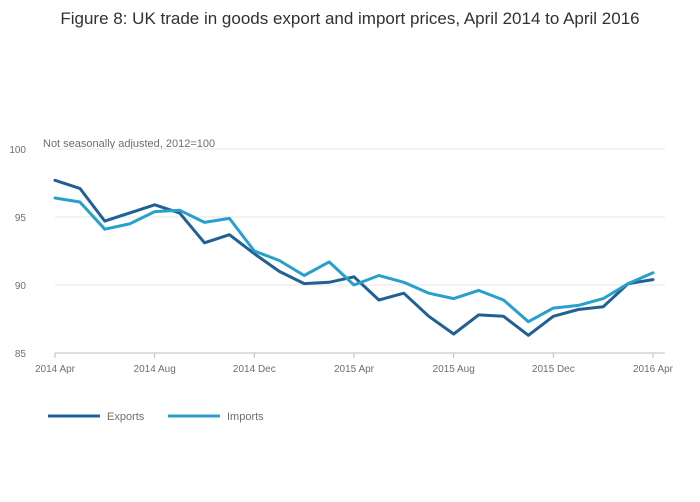 The width and height of the screenshot is (700, 502). Describe the element at coordinates (129, 144) in the screenshot. I see `chart-subtitle: Not seasonally adjusted, 2012=100` at that location.